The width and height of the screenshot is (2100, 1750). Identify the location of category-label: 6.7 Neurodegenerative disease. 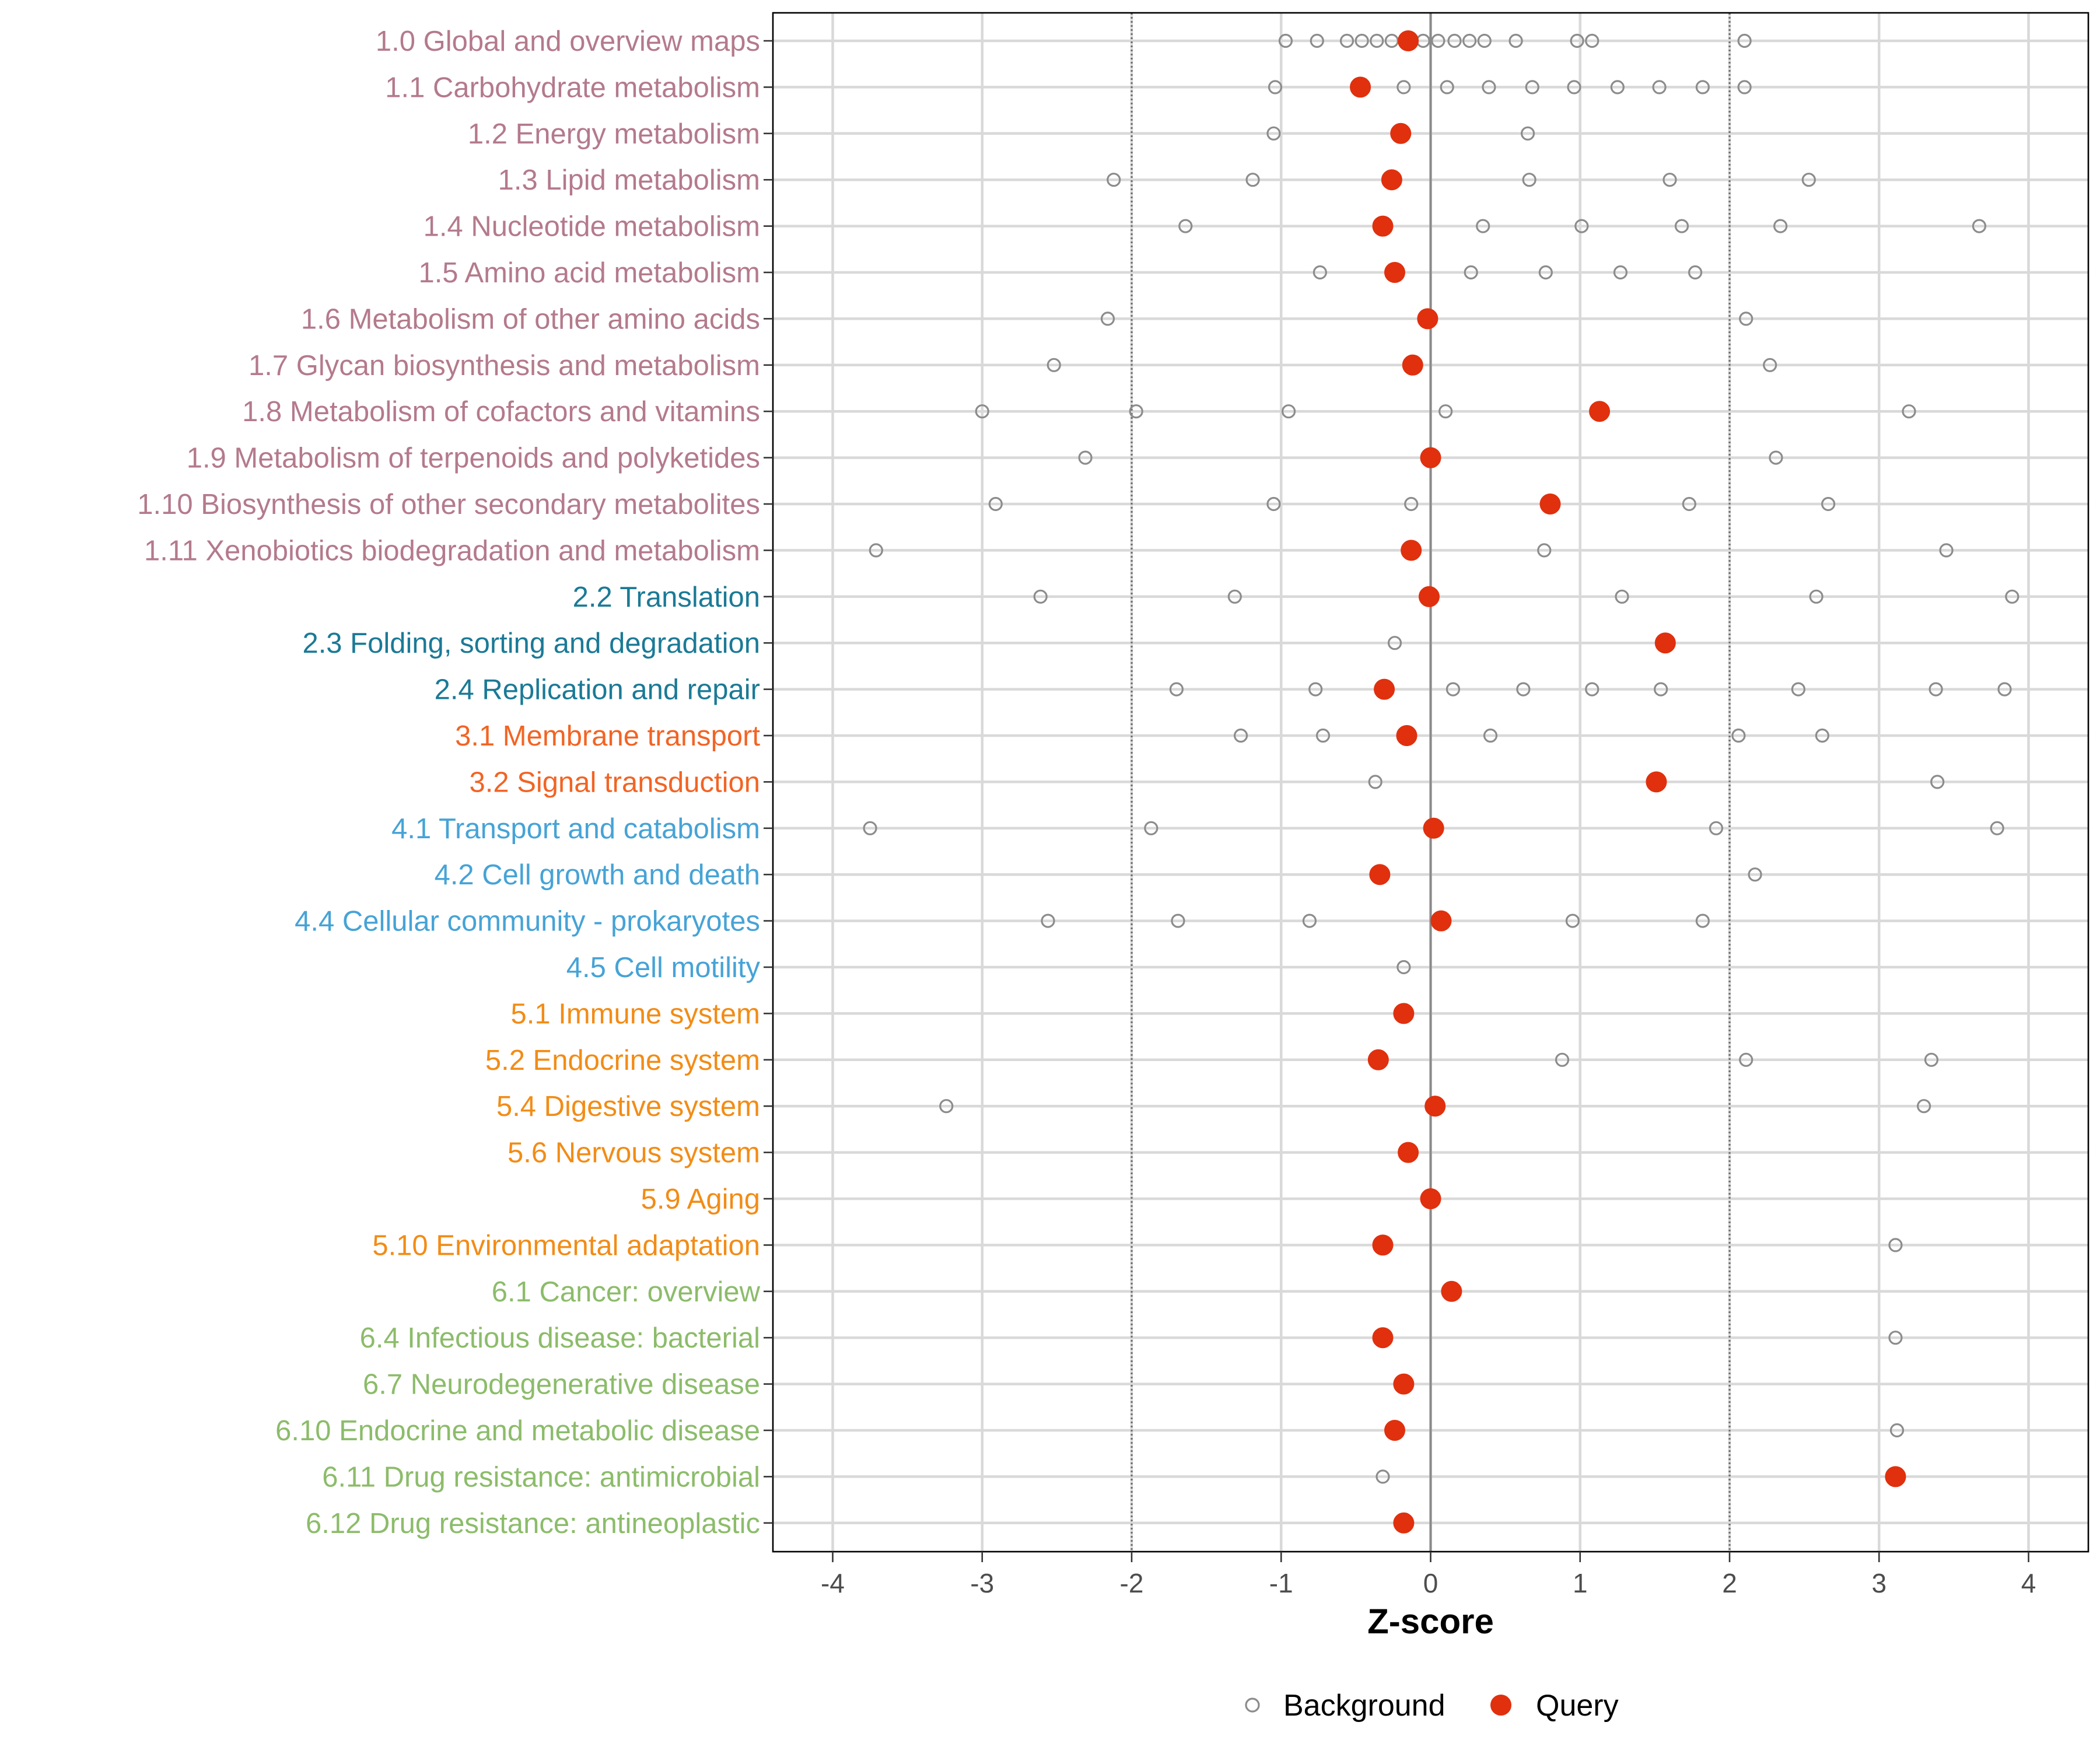
(561, 1385).